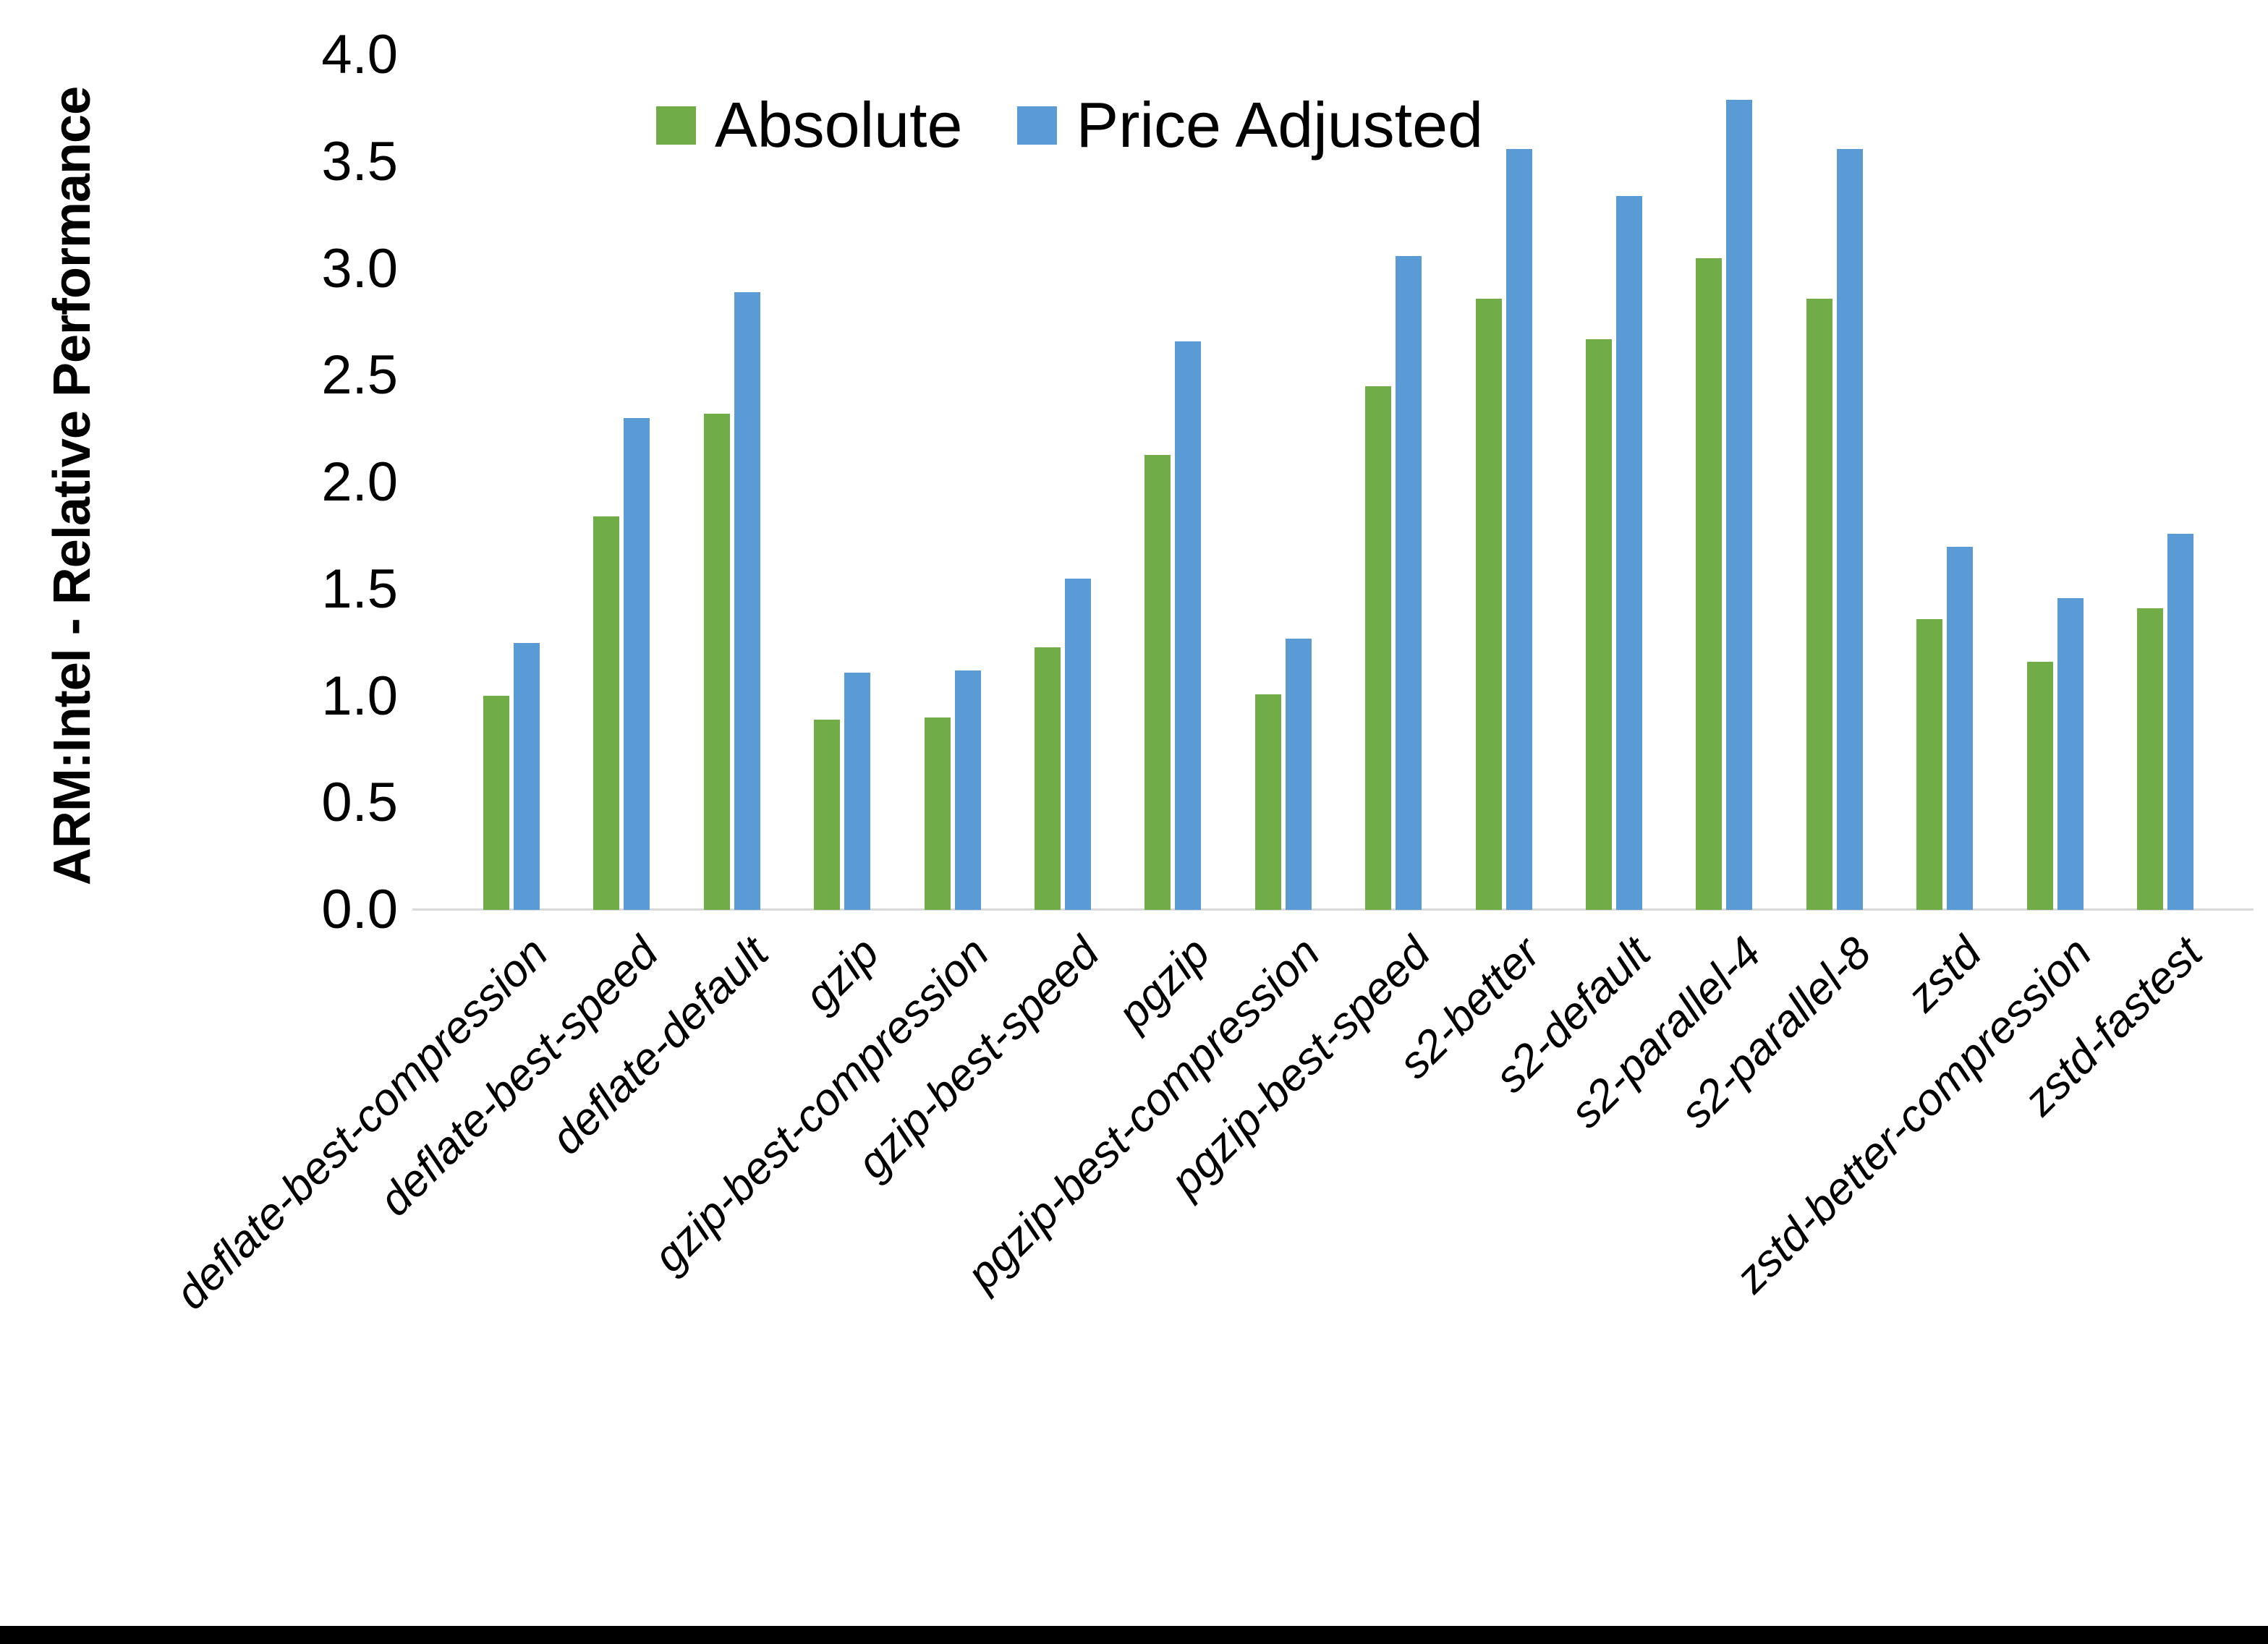 The image size is (2268, 1644). Describe the element at coordinates (1378, 648) in the screenshot. I see `absolute-bar-pgzip-best-speed` at that location.